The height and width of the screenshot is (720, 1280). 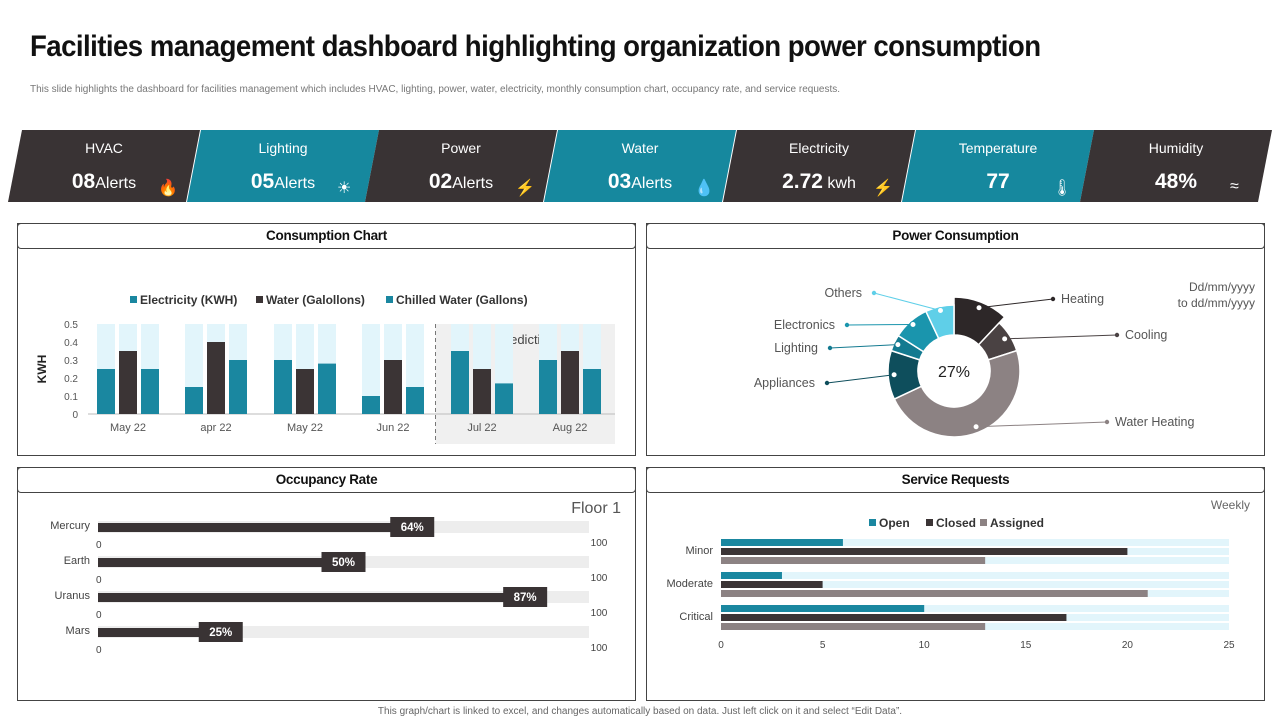 What do you see at coordinates (954, 372) in the screenshot?
I see `donut-center-label: 27%` at bounding box center [954, 372].